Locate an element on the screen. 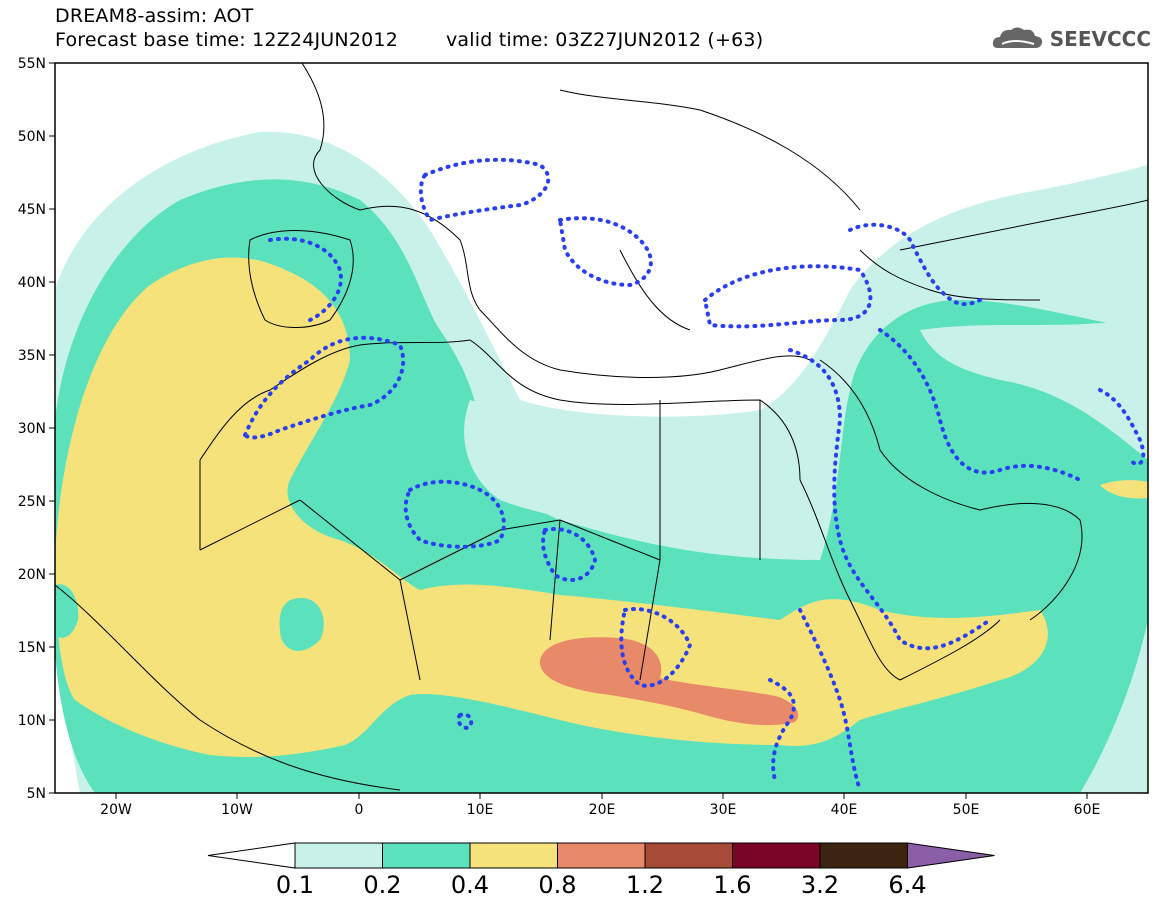  aot-contour-0.1-egypt is located at coordinates (645, 480).